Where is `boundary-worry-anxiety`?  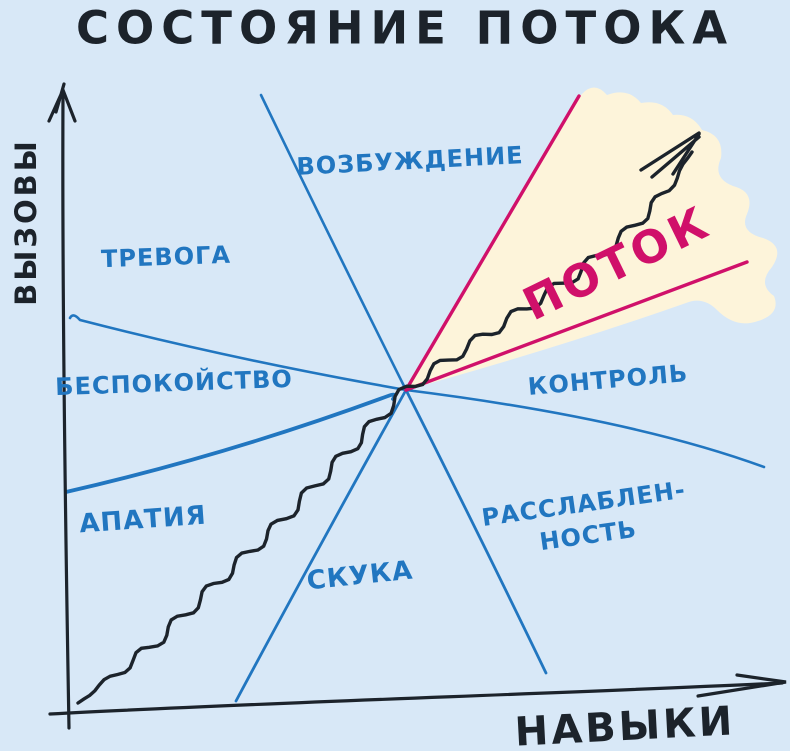 boundary-worry-anxiety is located at coordinates (238, 353).